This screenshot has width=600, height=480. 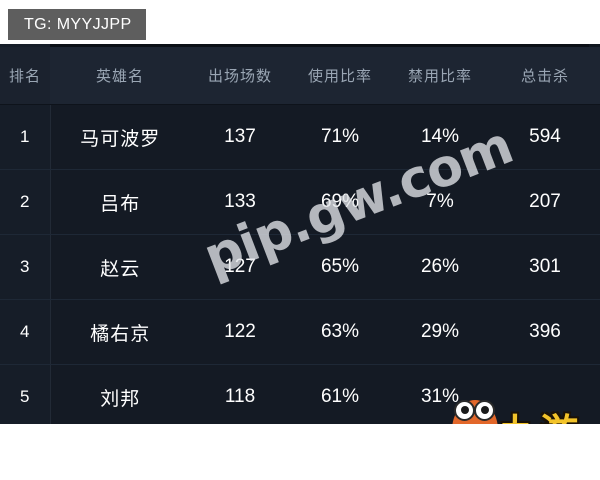 What do you see at coordinates (240, 202) in the screenshot?
I see `cell-games: 133` at bounding box center [240, 202].